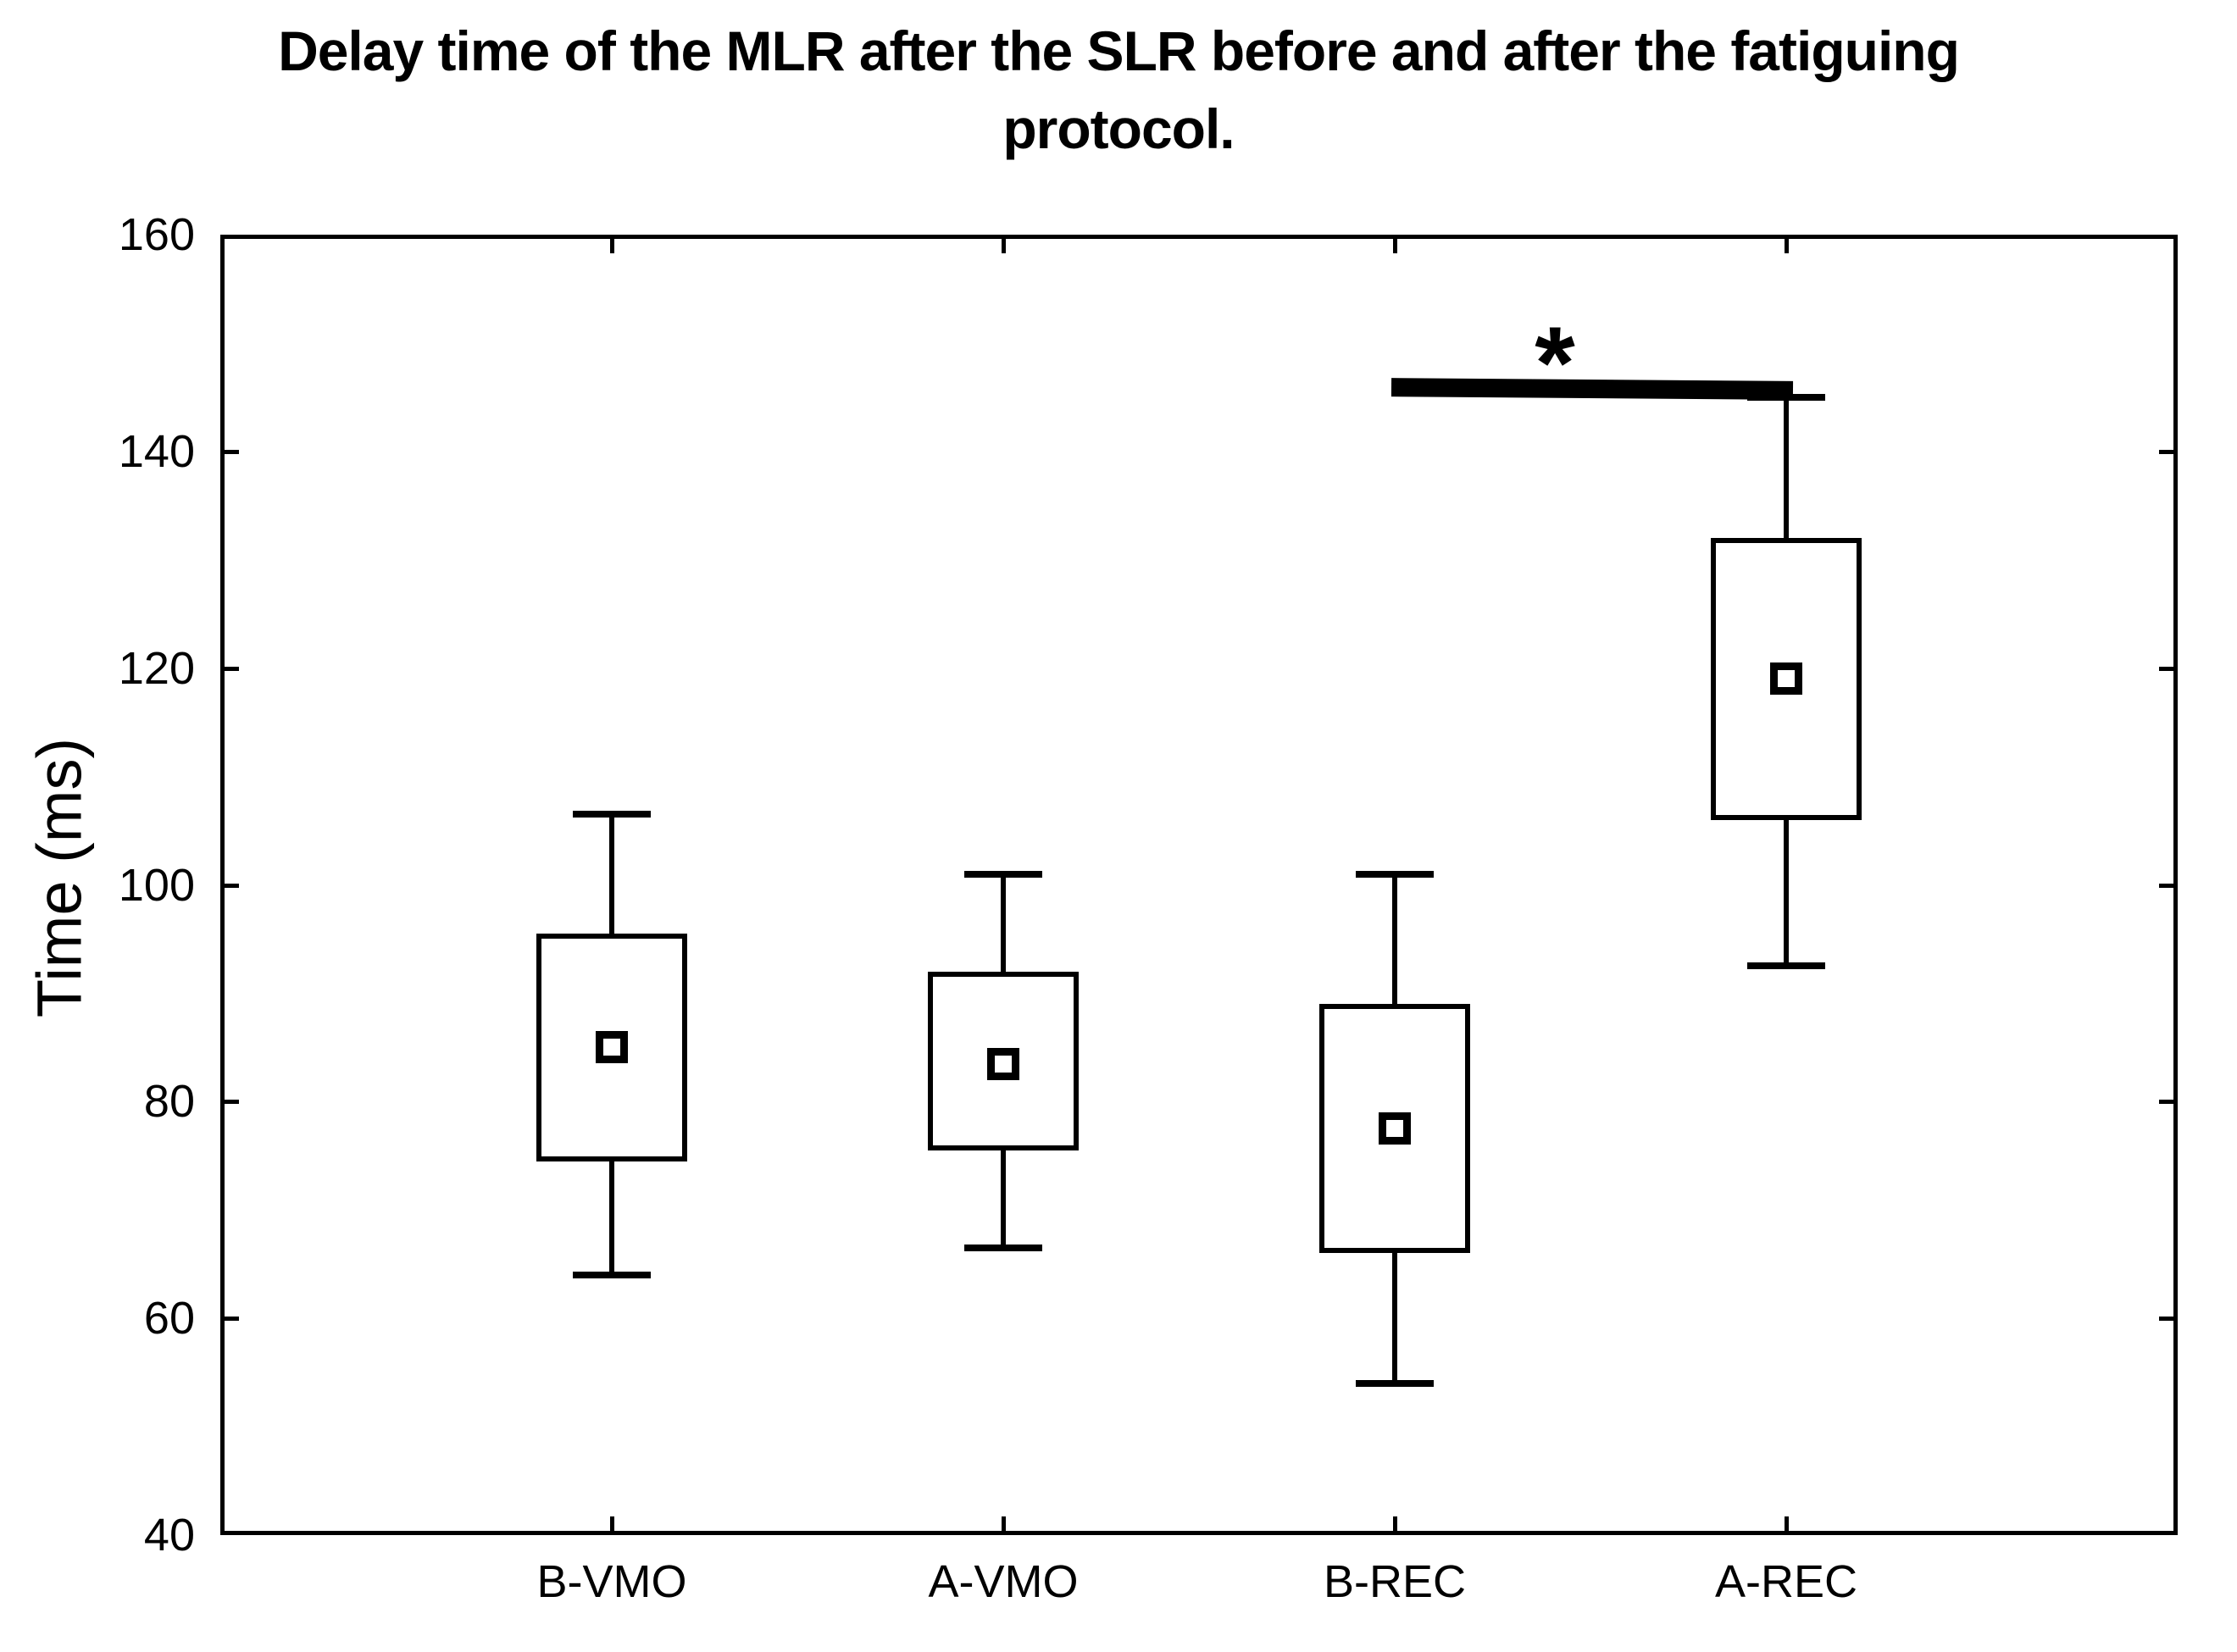 The height and width of the screenshot is (1652, 2237). I want to click on x-tick-label: A-REC, so click(1785, 1582).